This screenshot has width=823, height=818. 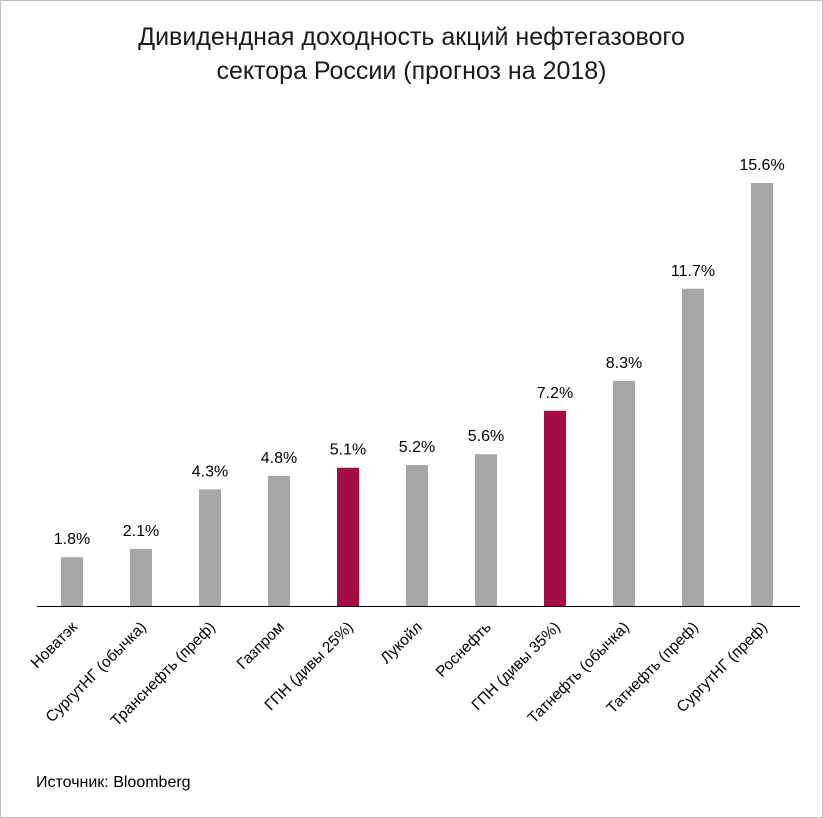 I want to click on data-label-1: 2.1%, so click(x=141, y=531).